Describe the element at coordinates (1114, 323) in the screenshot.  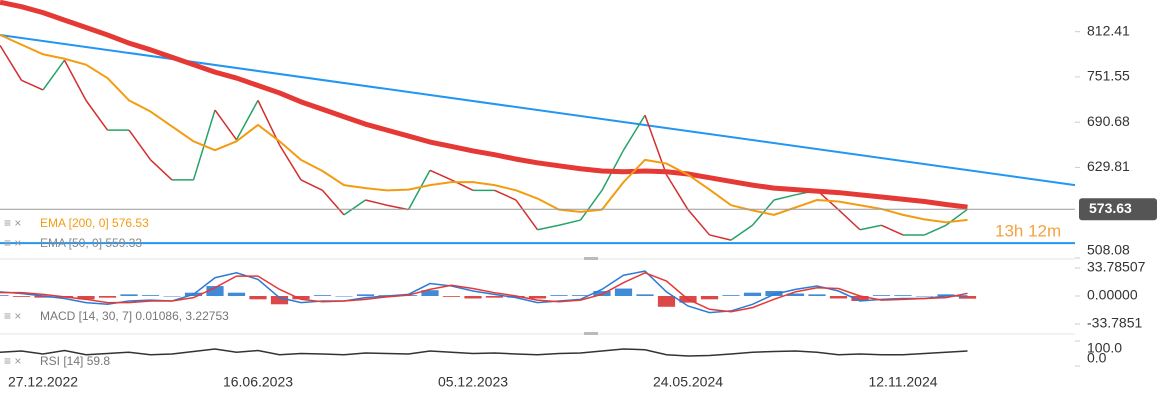
I see `y-tick-label: -33.7851` at that location.